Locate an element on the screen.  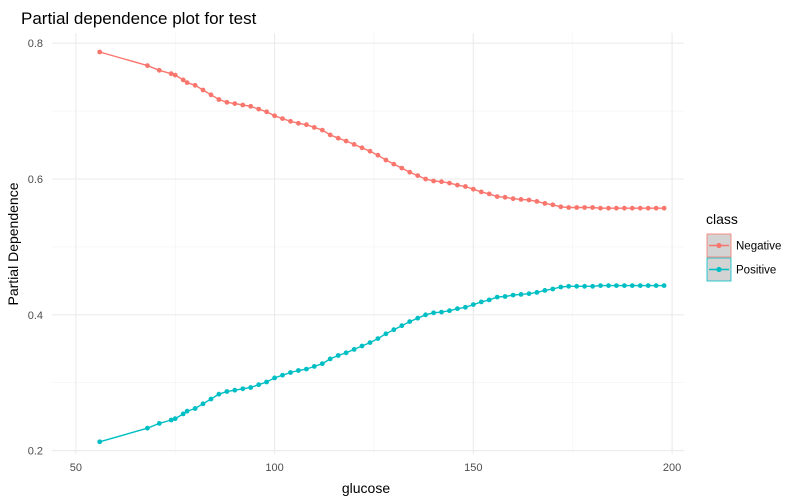
y-tick-label: 0.8 is located at coordinates (35, 44).